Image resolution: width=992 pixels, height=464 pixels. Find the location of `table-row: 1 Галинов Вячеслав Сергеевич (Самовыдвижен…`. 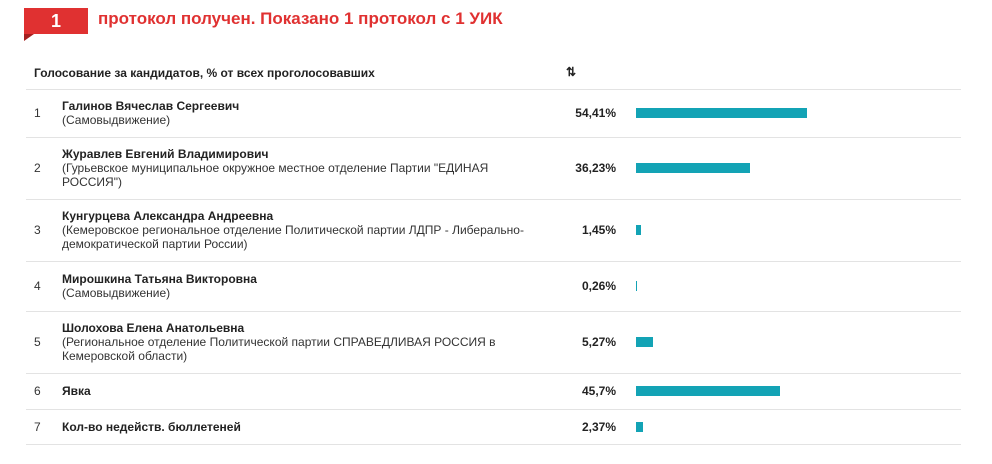

table-row: 1 Галинов Вячеслав Сергеевич (Самовыдвижен… is located at coordinates (493, 114).